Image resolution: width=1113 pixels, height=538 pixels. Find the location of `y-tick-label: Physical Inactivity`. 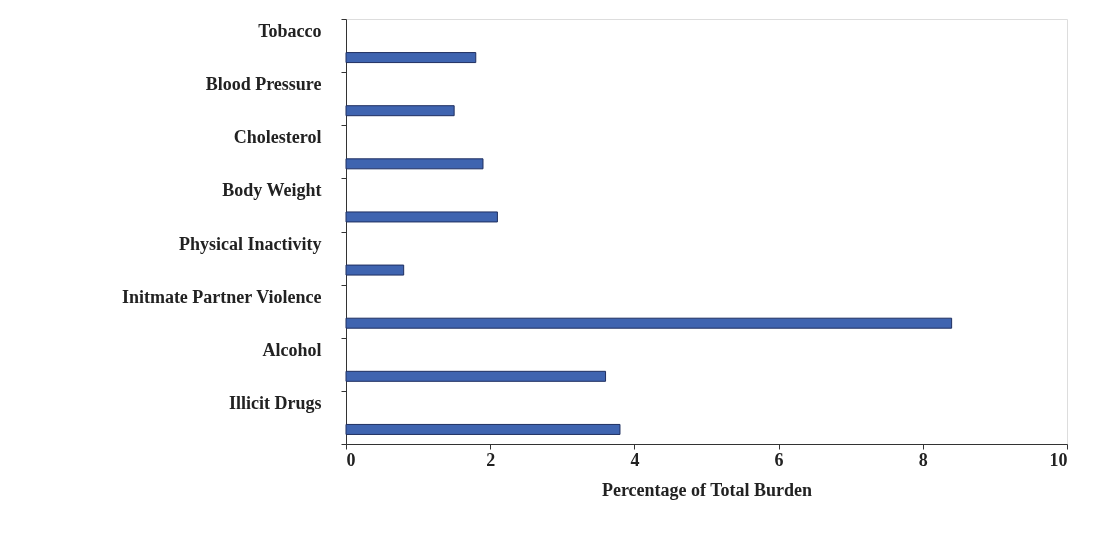

y-tick-label: Physical Inactivity is located at coordinates (250, 243).